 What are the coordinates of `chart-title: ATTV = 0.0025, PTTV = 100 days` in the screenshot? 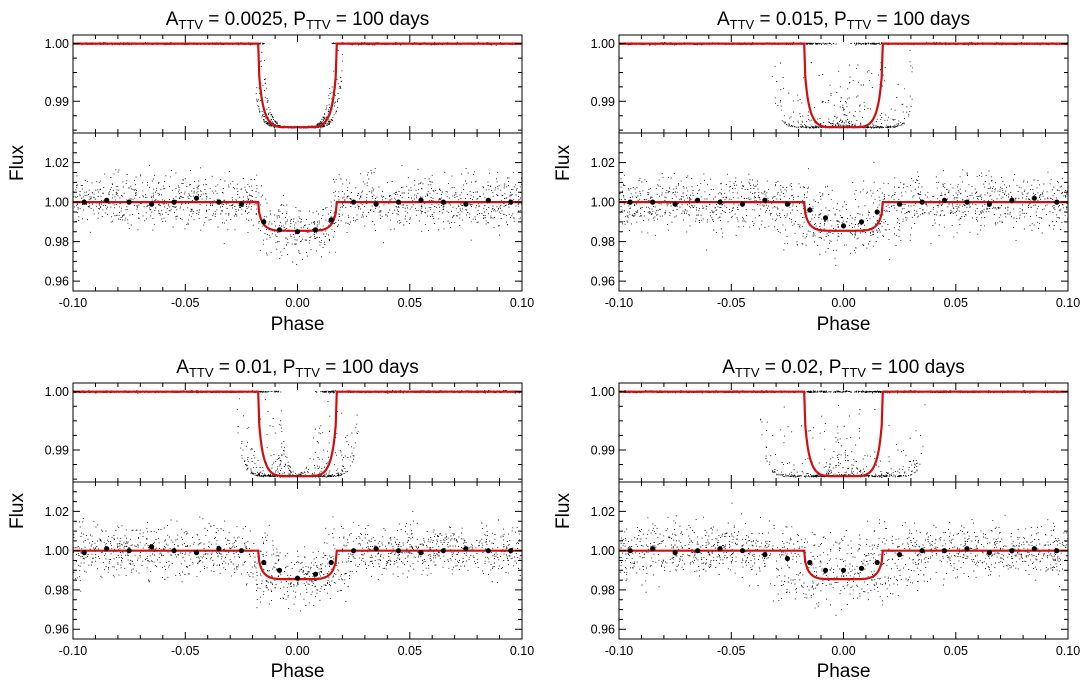 It's located at (298, 20).